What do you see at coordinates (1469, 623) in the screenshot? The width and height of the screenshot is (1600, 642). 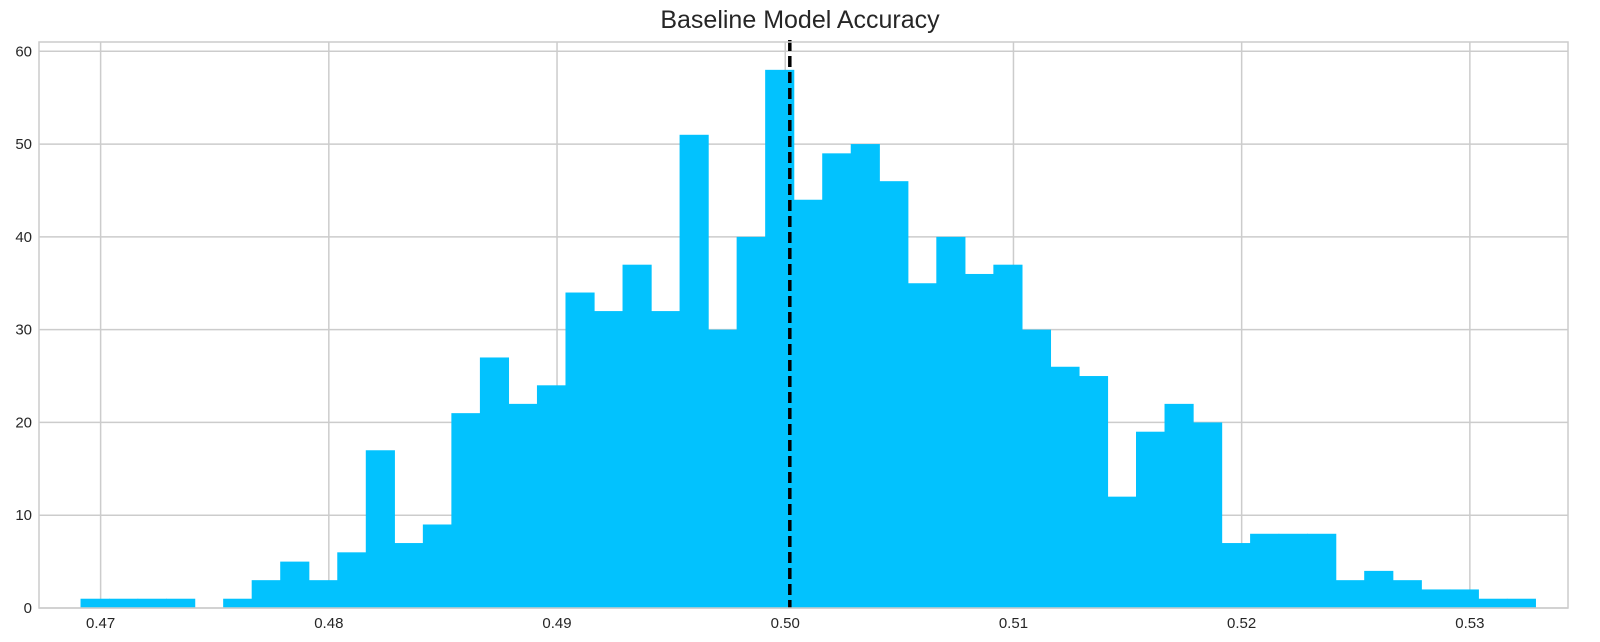 I see `x-tick-label: 0.53` at bounding box center [1469, 623].